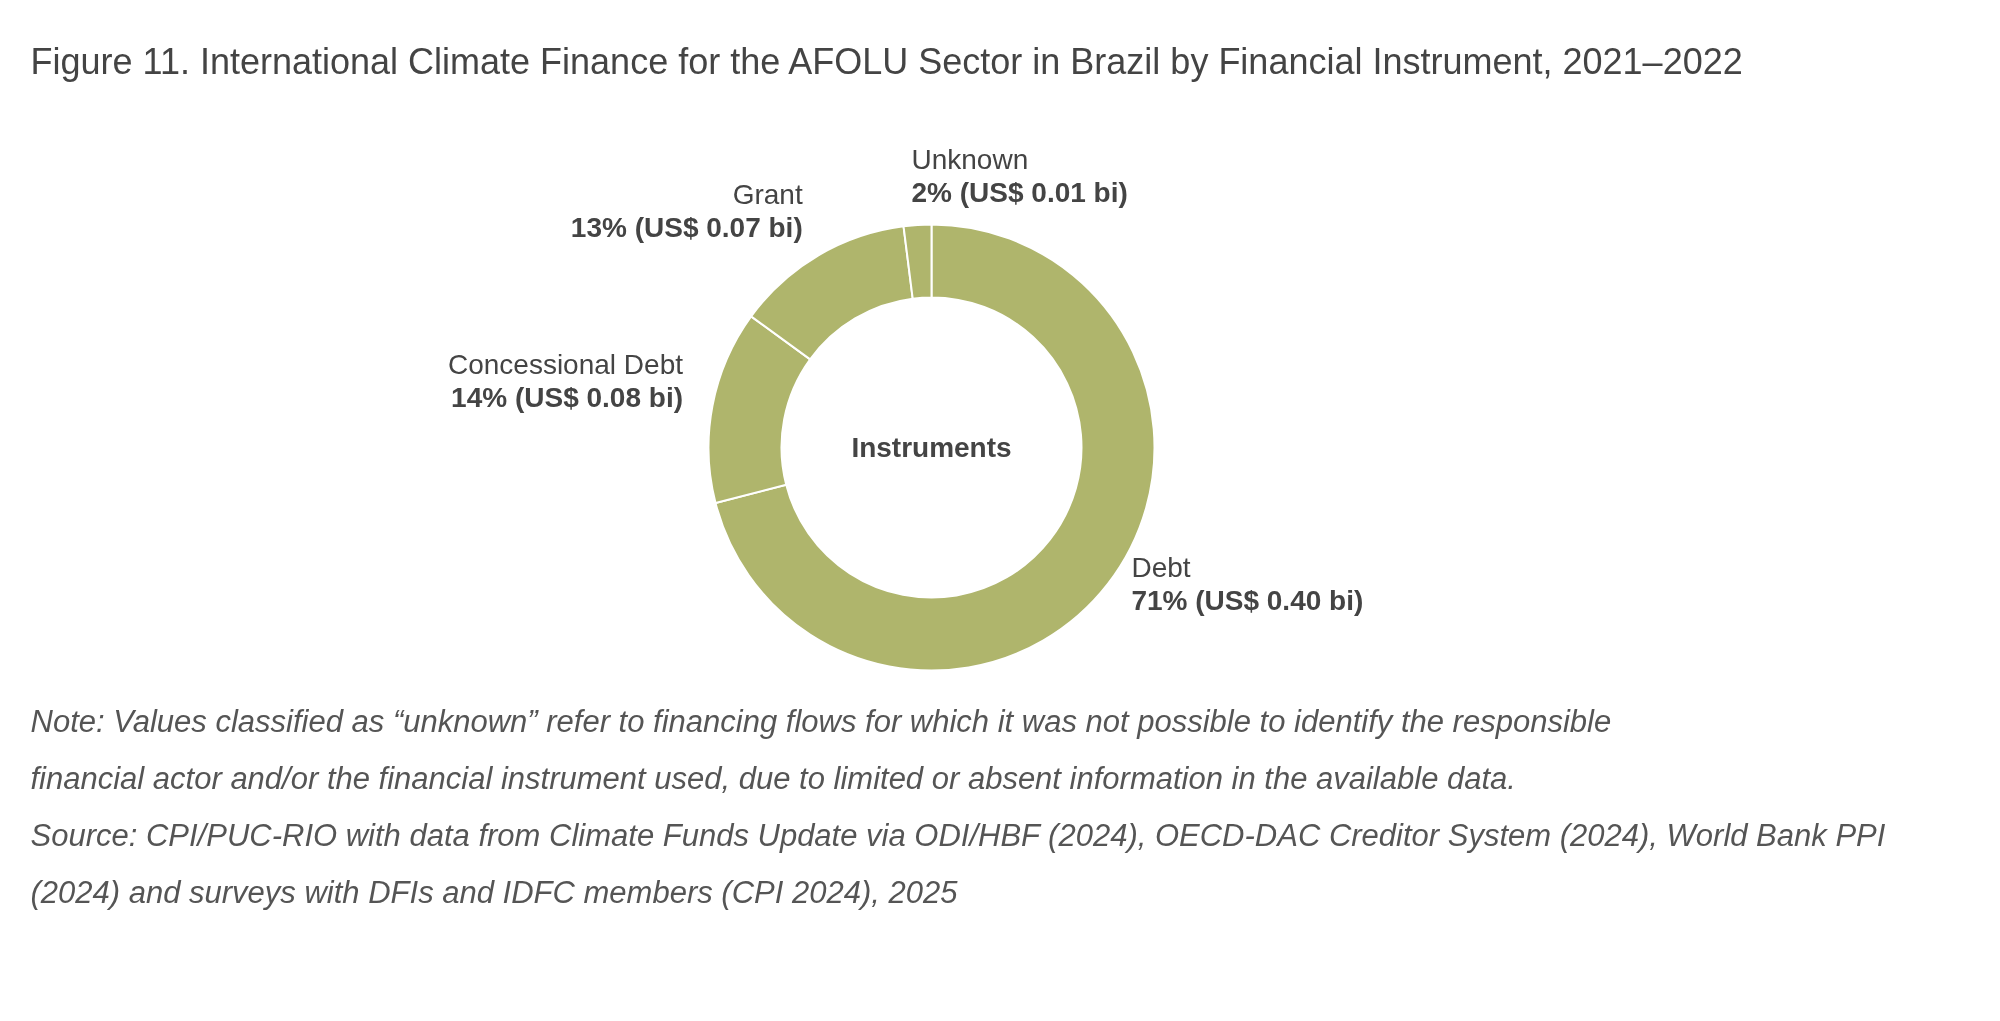 The width and height of the screenshot is (2000, 1021). What do you see at coordinates (1019, 192) in the screenshot?
I see `data-label: 2% (US$ 0.01 bi)` at bounding box center [1019, 192].